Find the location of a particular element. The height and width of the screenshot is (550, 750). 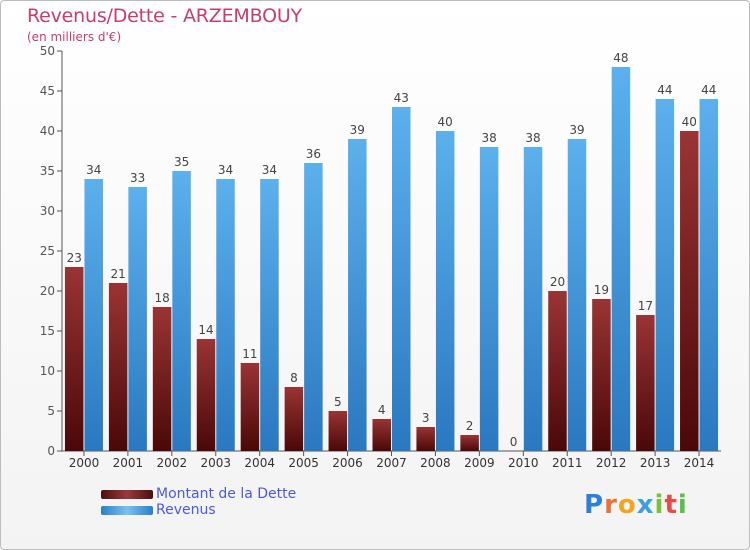

legend-label-revenue: Revenus is located at coordinates (186, 510).